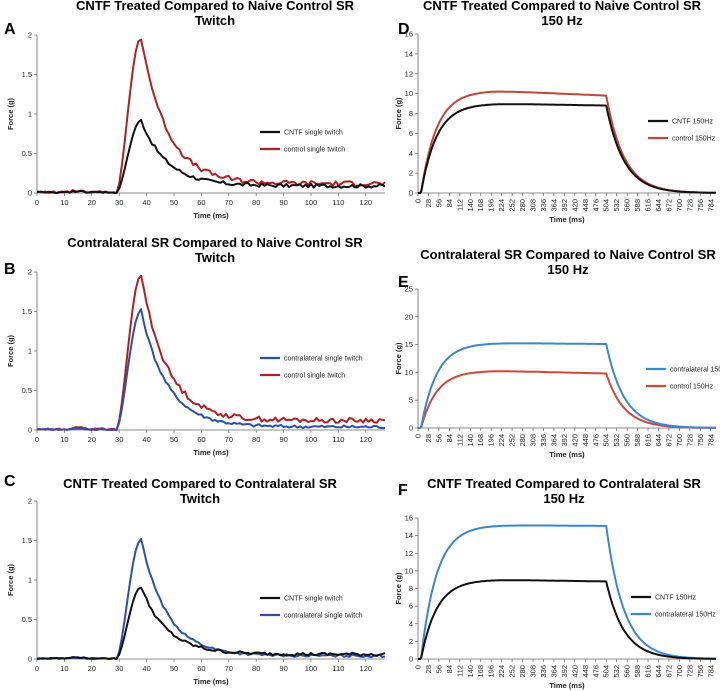 This screenshot has width=720, height=691. Describe the element at coordinates (10, 481) in the screenshot. I see `panel-letter: C` at that location.